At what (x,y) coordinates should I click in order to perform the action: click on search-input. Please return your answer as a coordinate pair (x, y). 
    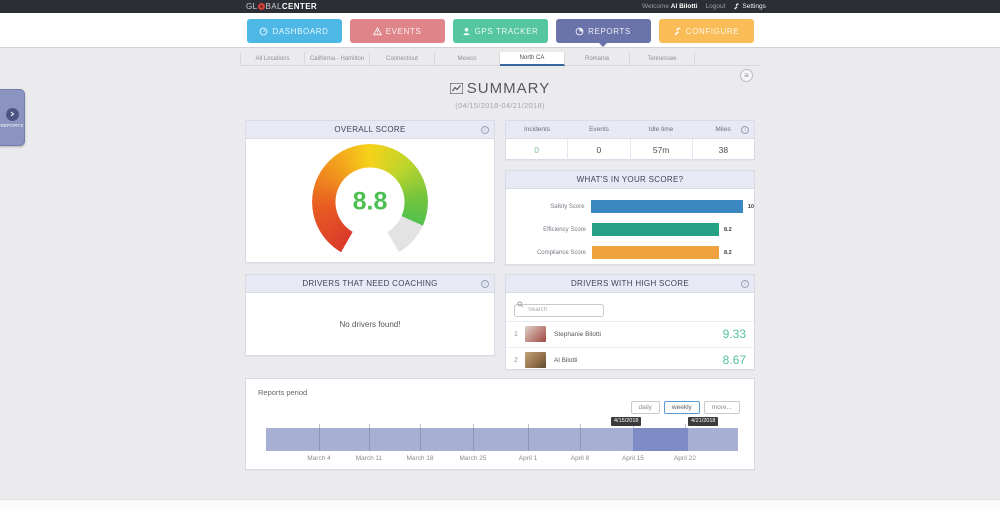
    Looking at the image, I should click on (559, 310).